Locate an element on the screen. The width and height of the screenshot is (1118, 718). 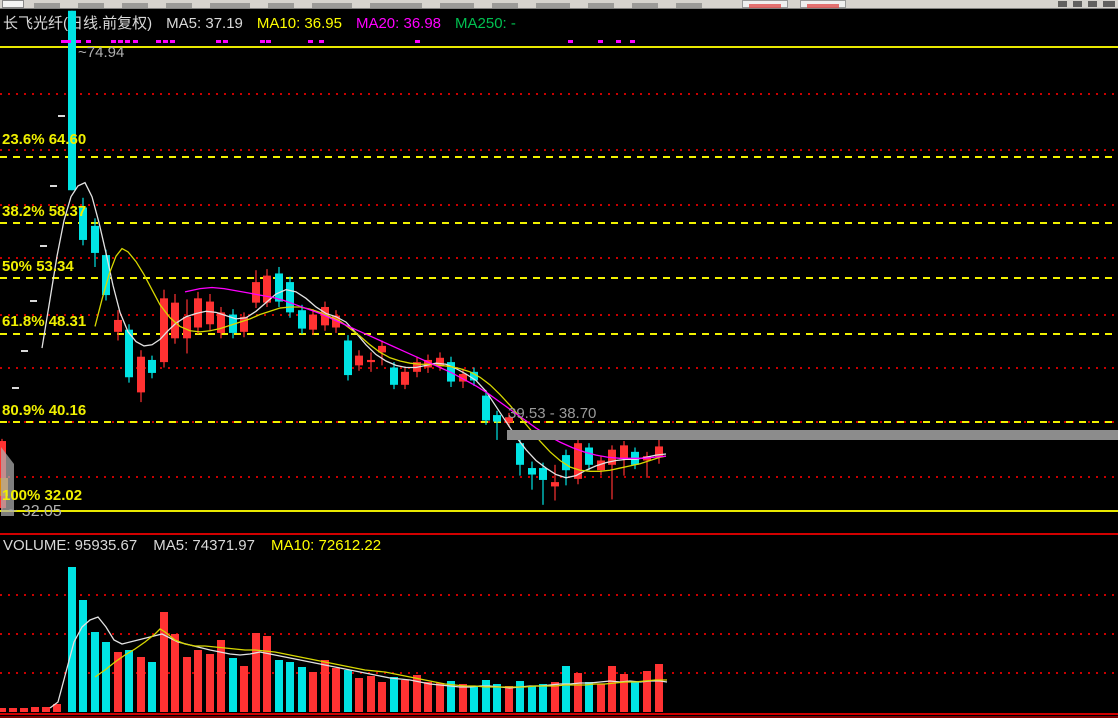
crosshair-price-label: 39.53 - 38.70 is located at coordinates (552, 413).